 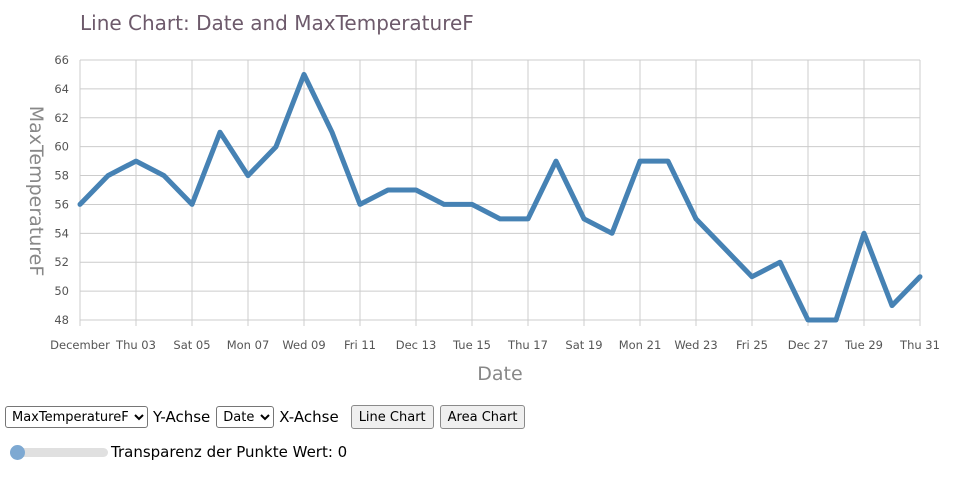 What do you see at coordinates (919, 345) in the screenshot?
I see `x-tick-label: Thu 31` at bounding box center [919, 345].